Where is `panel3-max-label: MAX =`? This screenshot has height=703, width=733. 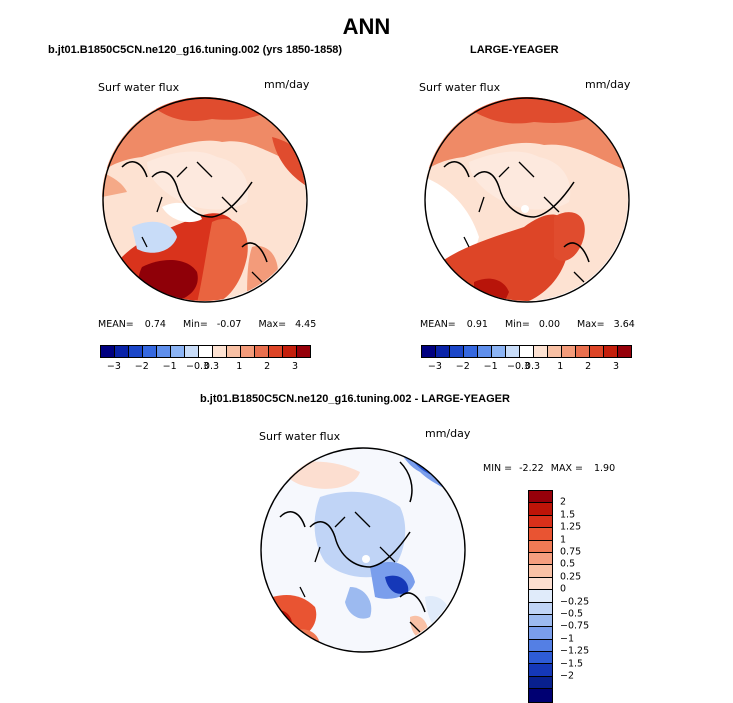 panel3-max-label: MAX = is located at coordinates (566, 468).